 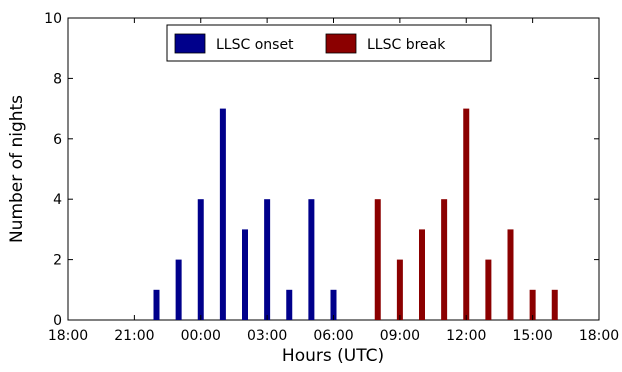 What do you see at coordinates (406, 45) in the screenshot?
I see `legend-label-break: LLSC break` at bounding box center [406, 45].